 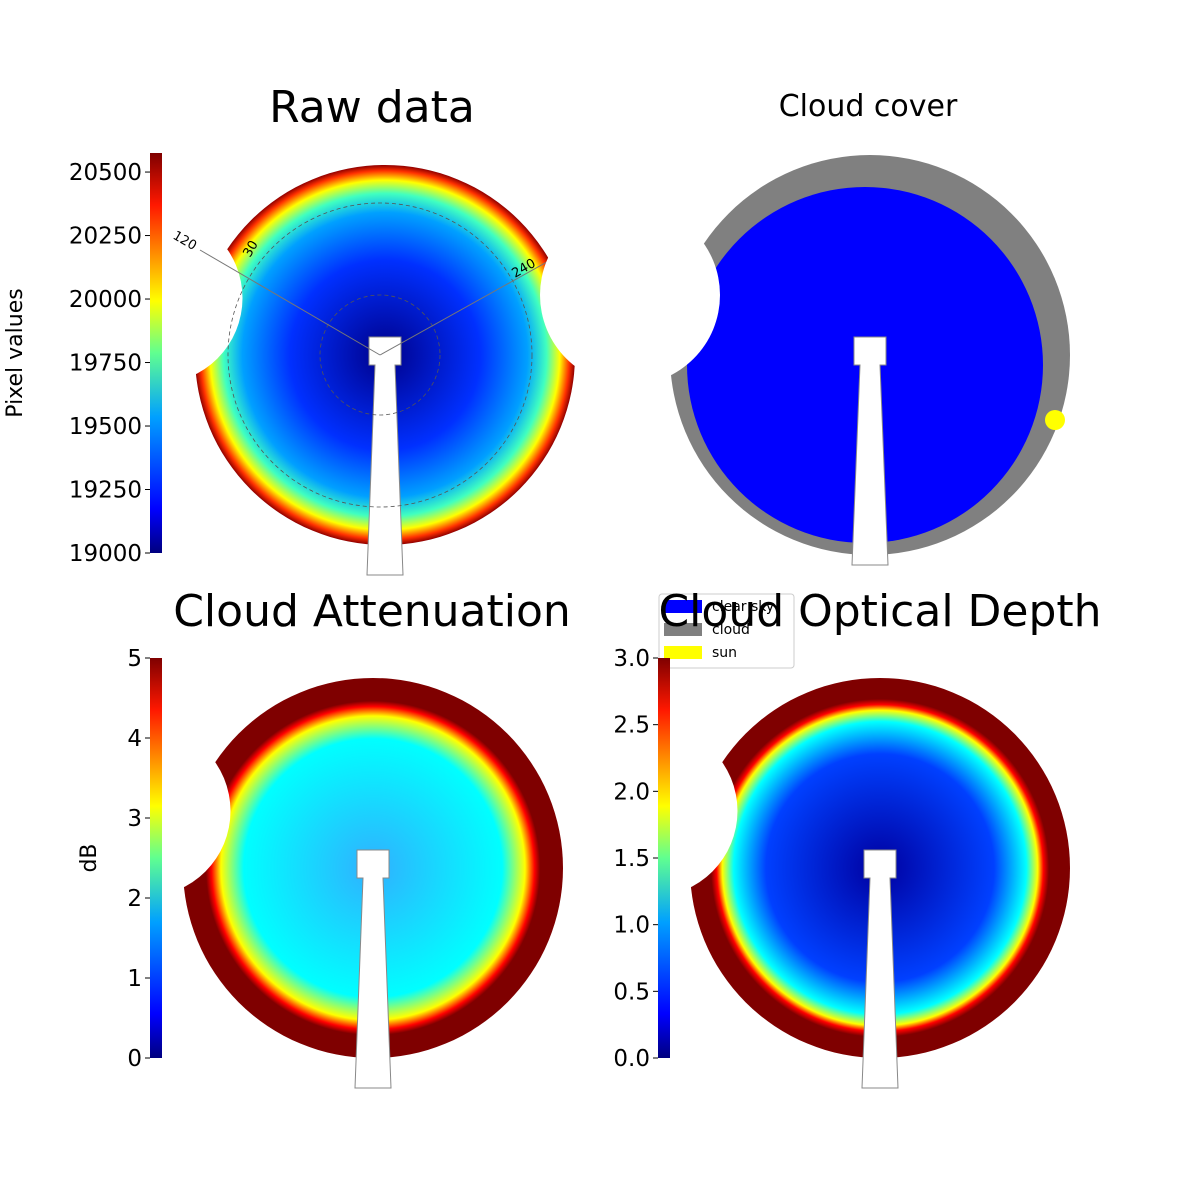 I want to click on polar-ring, so click(x=380, y=355).